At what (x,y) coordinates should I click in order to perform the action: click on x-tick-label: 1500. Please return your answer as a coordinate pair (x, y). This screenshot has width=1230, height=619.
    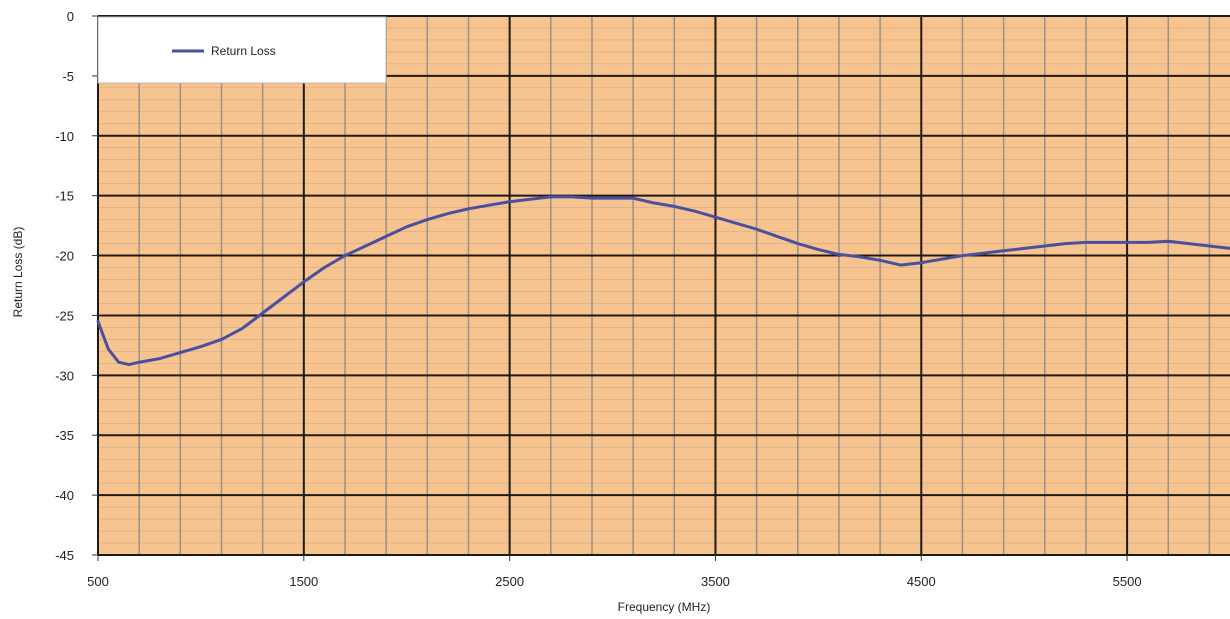
    Looking at the image, I should click on (303, 581).